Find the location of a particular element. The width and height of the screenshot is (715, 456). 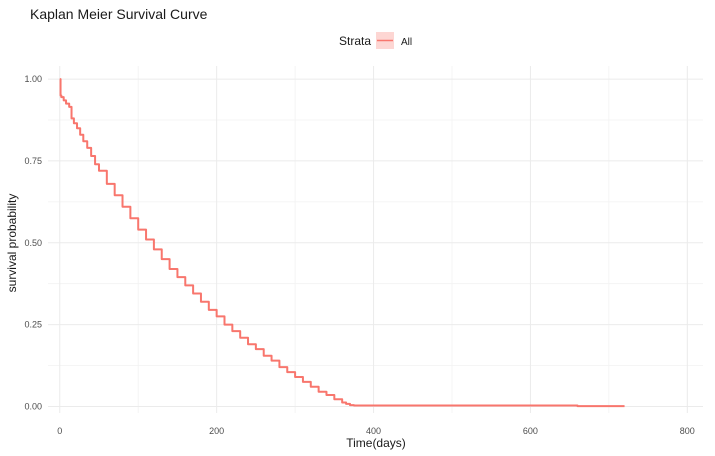

y-axis-ticks: 0.00 0.25 0.50 0.75 1.00 is located at coordinates (33, 242).